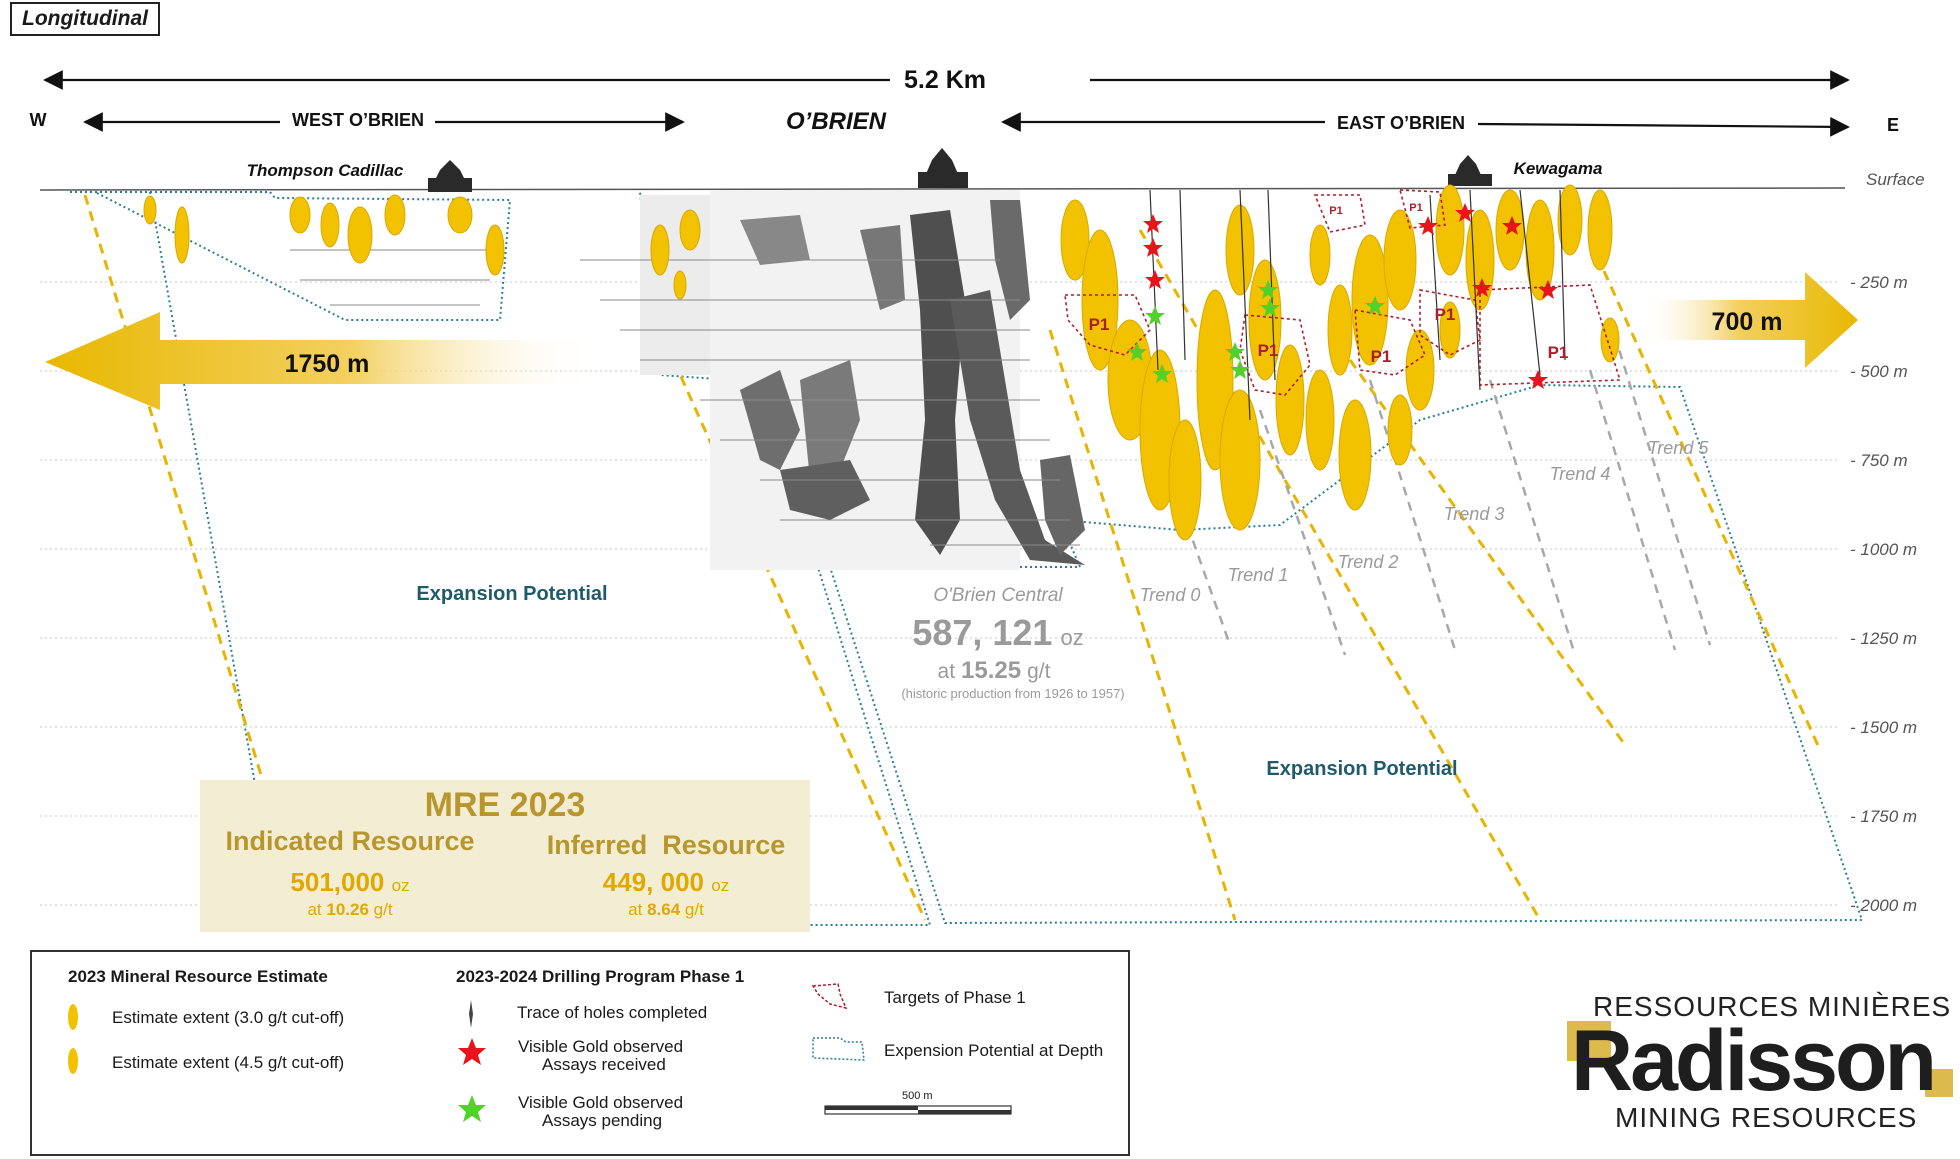 The width and height of the screenshot is (1960, 1159). I want to click on depth-2000: - 2000 m, so click(1883, 905).